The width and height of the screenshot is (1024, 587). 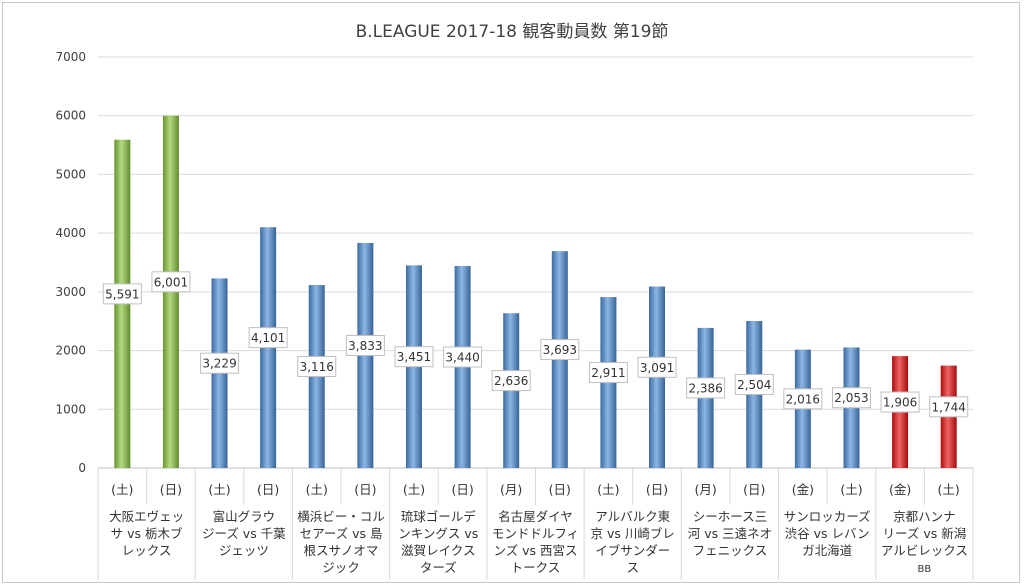 What do you see at coordinates (439, 516) in the screenshot?
I see `matchup-label: 琉球ゴールデ` at bounding box center [439, 516].